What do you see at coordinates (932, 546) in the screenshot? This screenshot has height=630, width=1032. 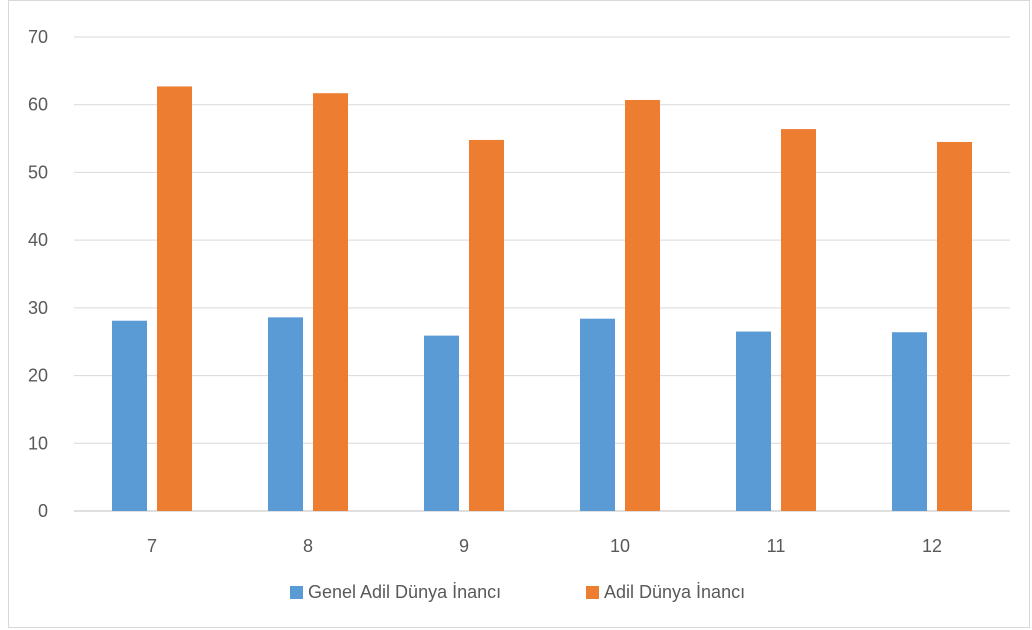 I see `x-tick-label: 12` at bounding box center [932, 546].